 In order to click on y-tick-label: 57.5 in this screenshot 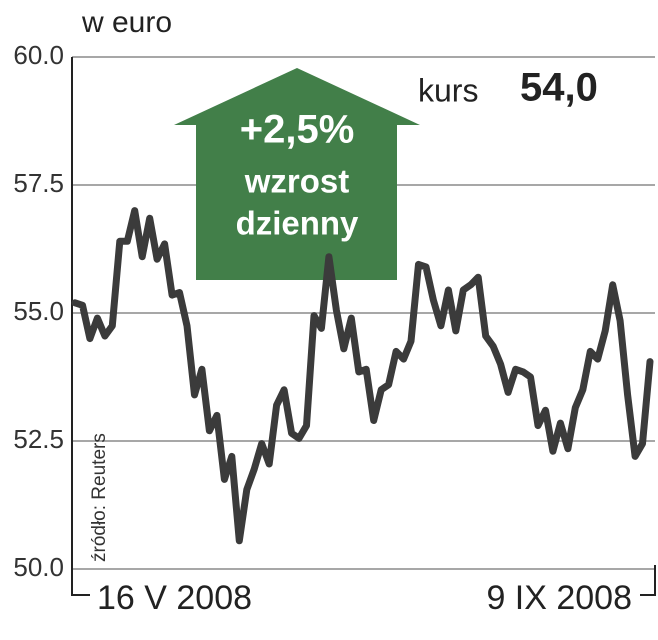, I will do `click(38, 183)`.